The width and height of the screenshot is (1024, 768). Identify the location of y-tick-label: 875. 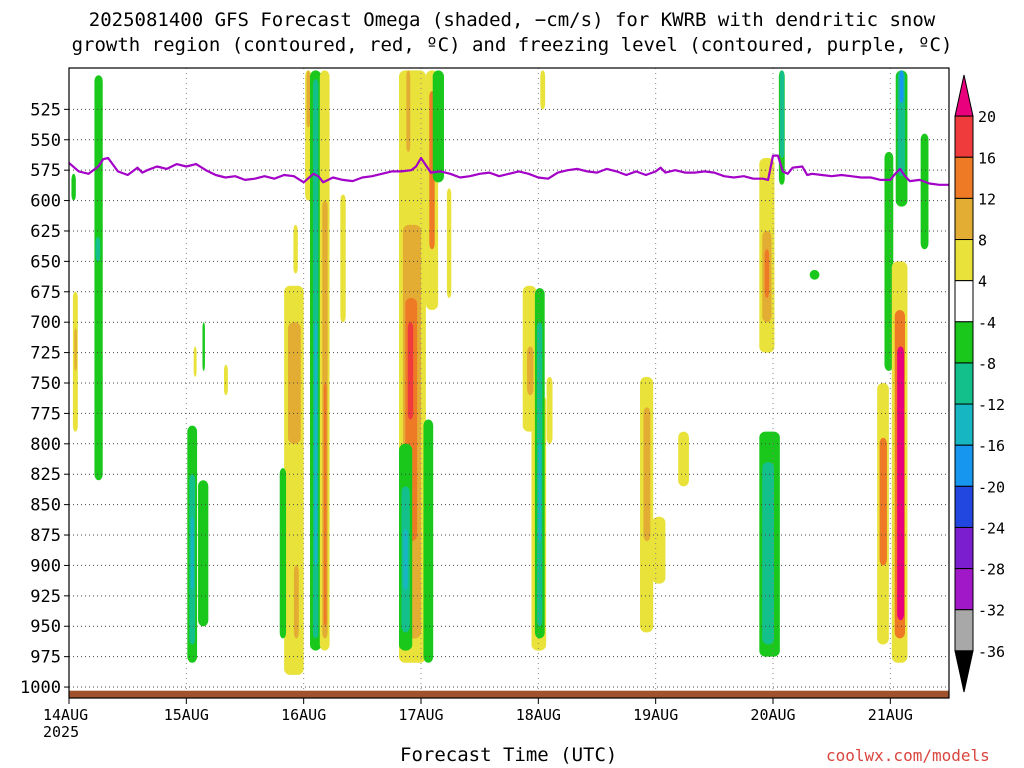
(45, 536).